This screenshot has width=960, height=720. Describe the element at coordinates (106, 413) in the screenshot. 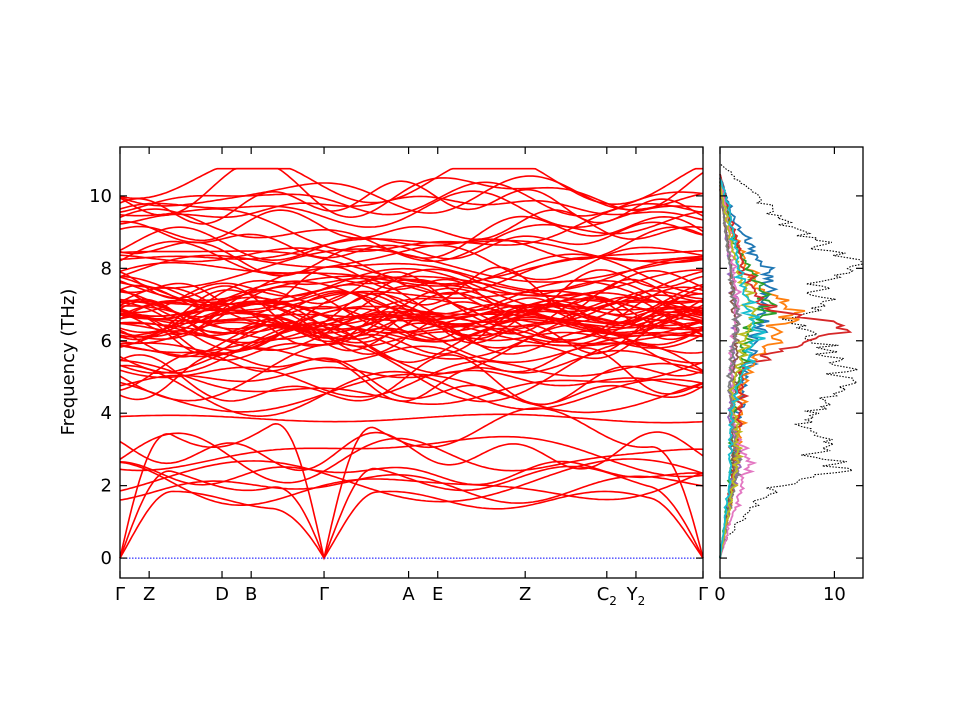

I see `y-tick-label: 4` at that location.